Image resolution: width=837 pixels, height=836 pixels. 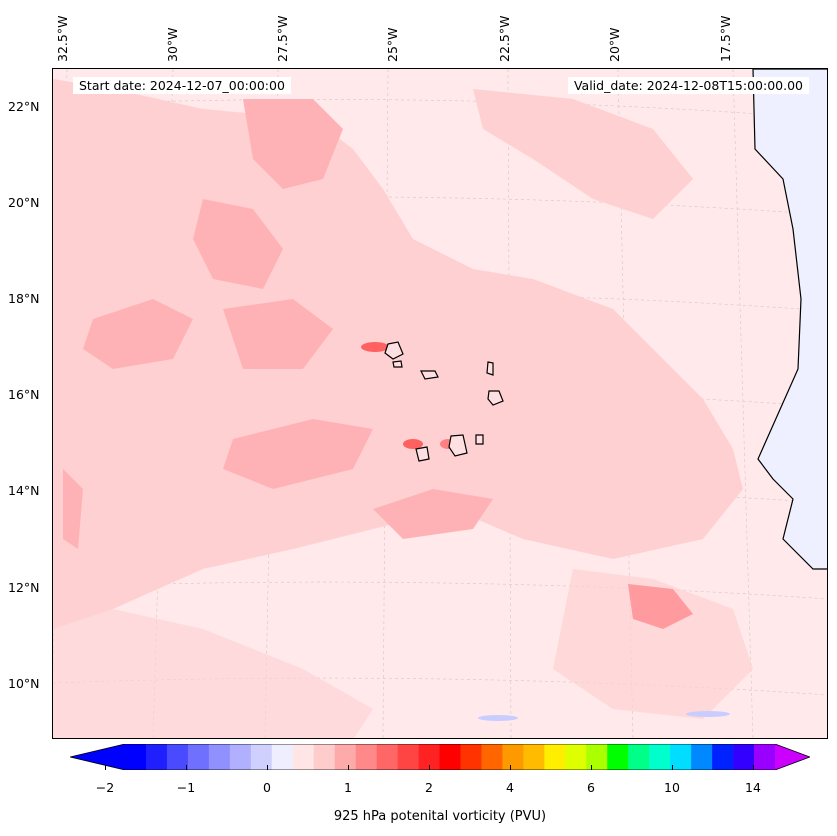 What do you see at coordinates (267, 787) in the screenshot?
I see `colorbar-tick-label: 0` at bounding box center [267, 787].